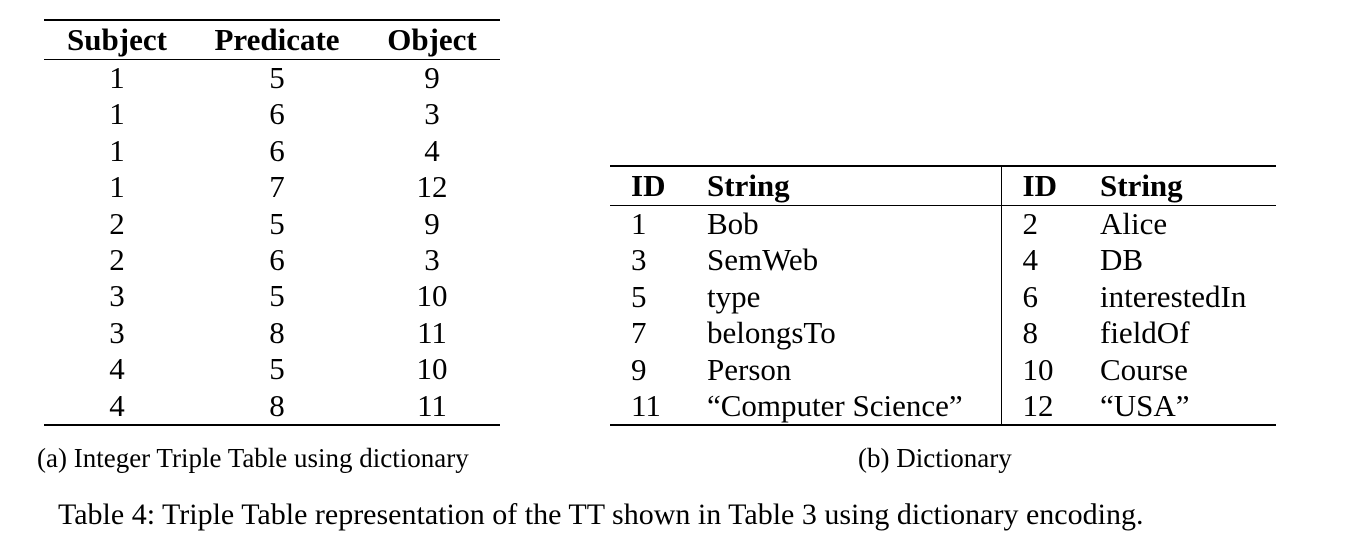 The width and height of the screenshot is (1366, 548). Describe the element at coordinates (1050, 224) in the screenshot. I see `id-cell: 2` at that location.